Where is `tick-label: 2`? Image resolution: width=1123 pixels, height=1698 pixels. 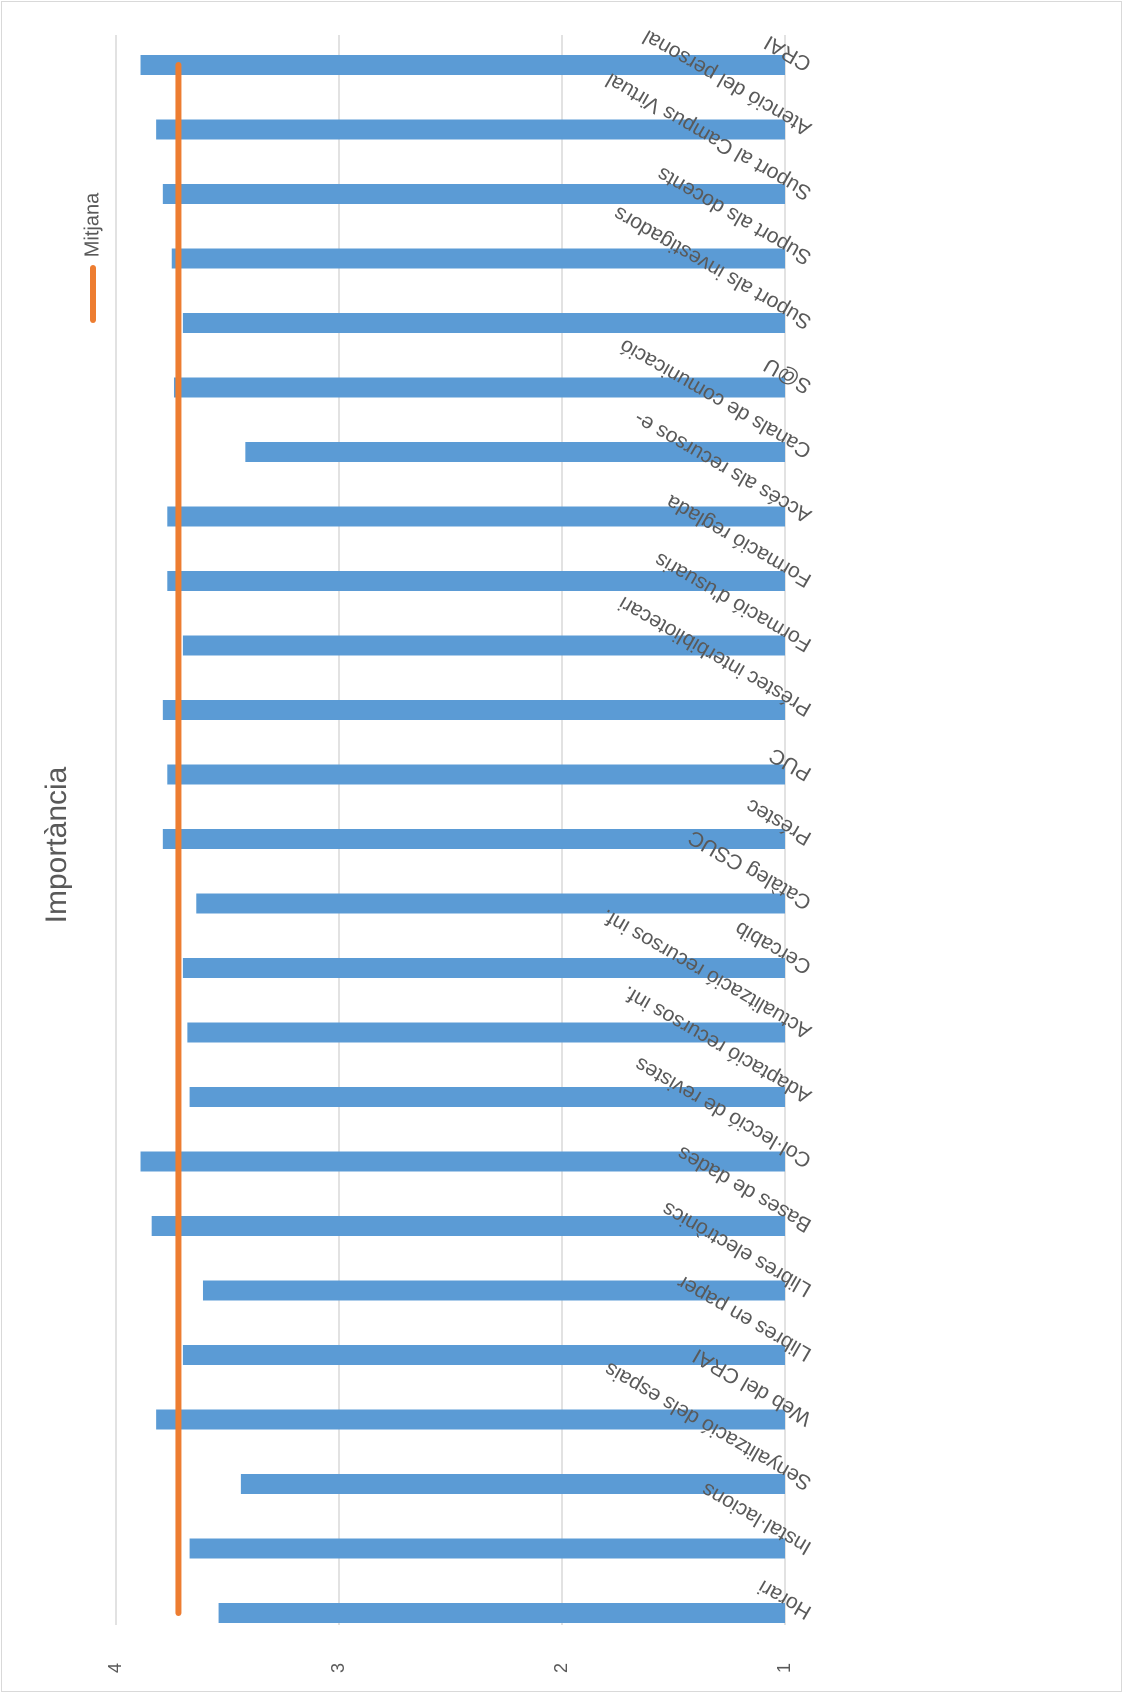
tick-label: 2 is located at coordinates (561, 1668).